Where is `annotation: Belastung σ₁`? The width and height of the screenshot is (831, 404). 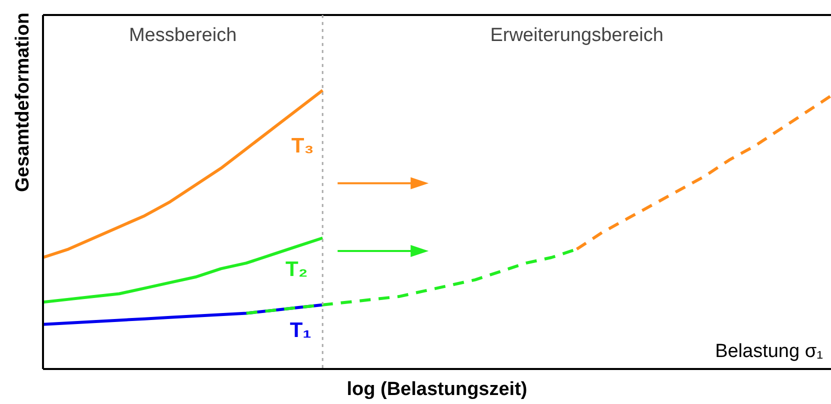 annotation: Belastung σ₁ is located at coordinates (769, 351).